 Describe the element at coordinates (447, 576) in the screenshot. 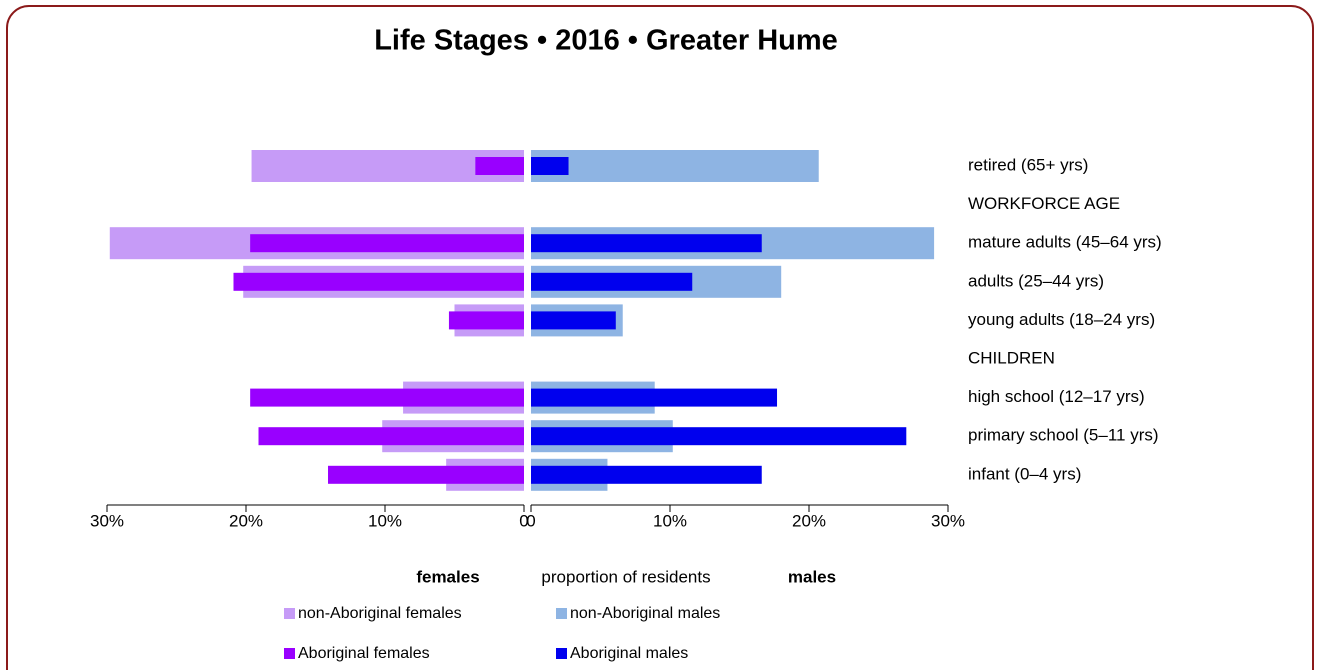

I see `left-label: females` at that location.